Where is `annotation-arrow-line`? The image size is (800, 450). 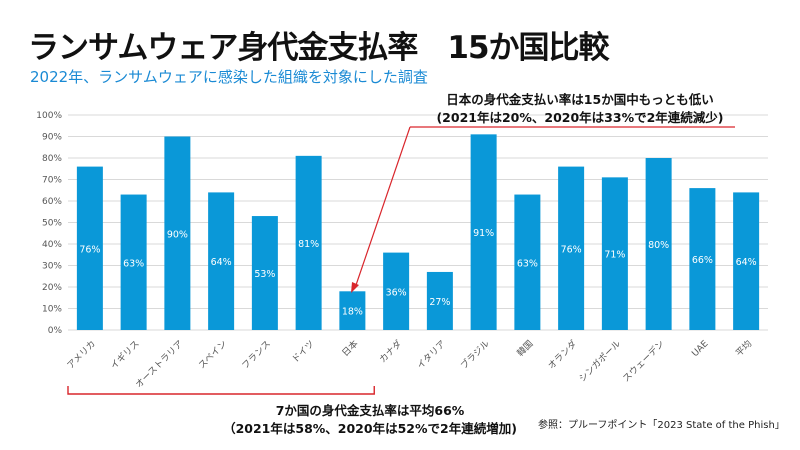
annotation-arrow-line is located at coordinates (382, 207).